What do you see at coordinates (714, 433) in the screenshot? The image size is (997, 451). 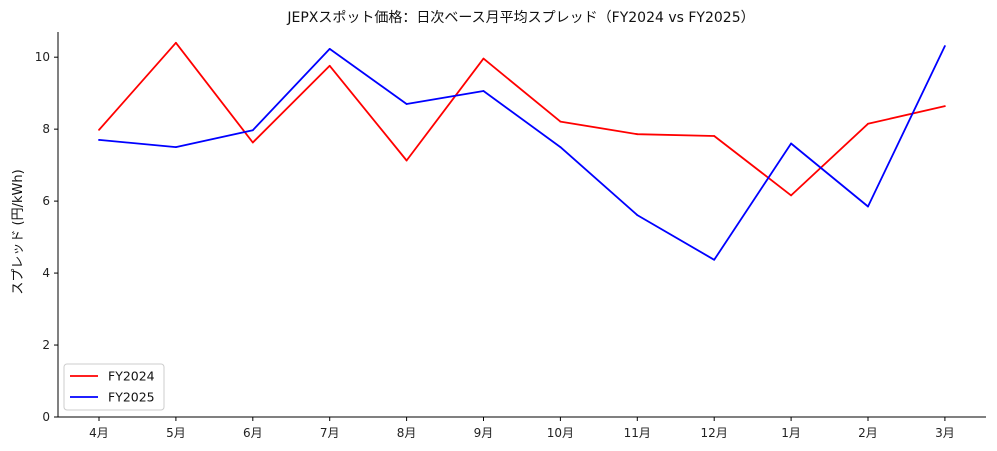 I see `x-tick-label: 12月` at bounding box center [714, 433].